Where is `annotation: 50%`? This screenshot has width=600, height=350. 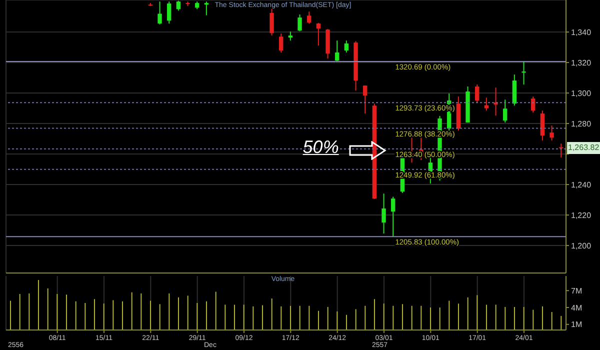 annotation: 50% is located at coordinates (320, 147).